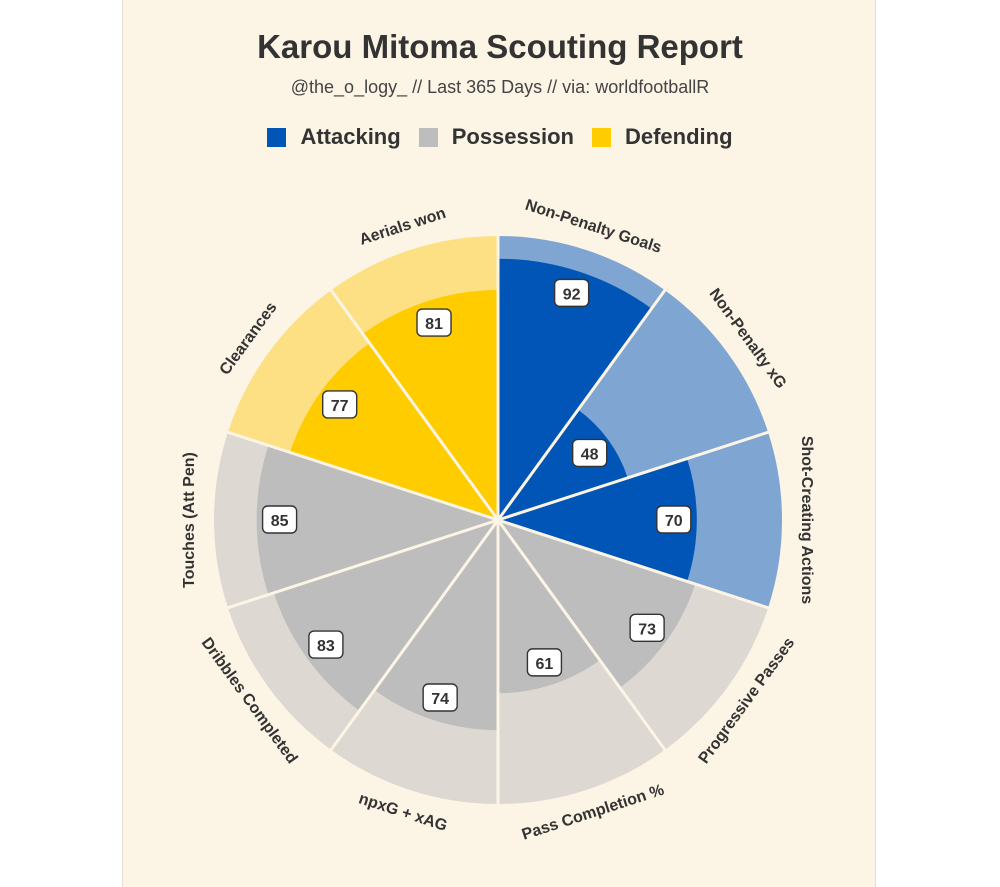 The width and height of the screenshot is (1000, 887). I want to click on bar-non-penalty-xg, so click(563, 464).